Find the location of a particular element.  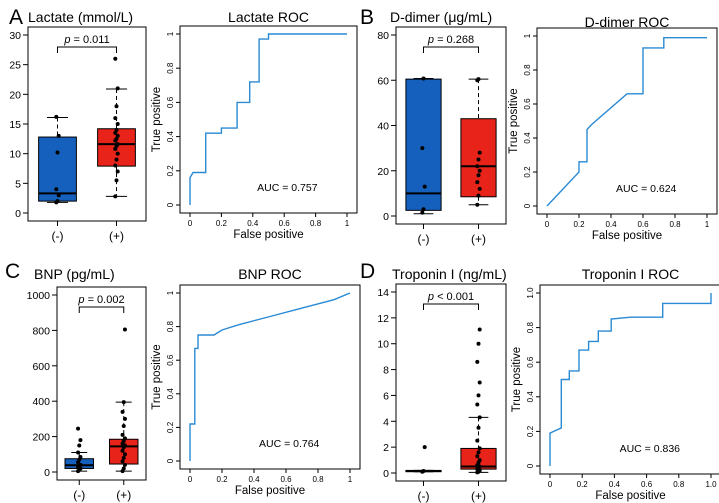

x-tick-label: (-) is located at coordinates (424, 239).